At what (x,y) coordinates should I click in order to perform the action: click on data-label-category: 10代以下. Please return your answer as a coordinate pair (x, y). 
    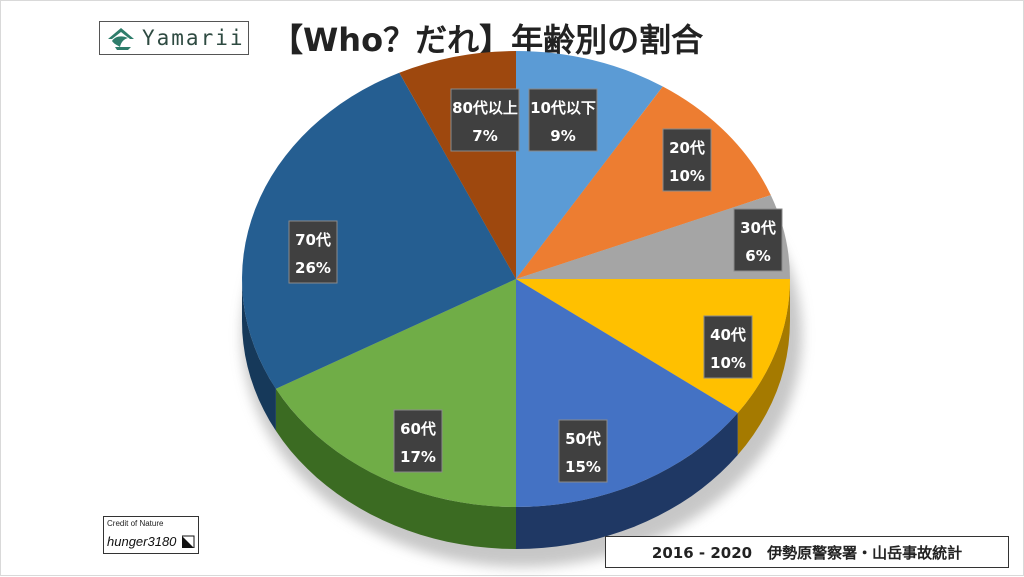
    Looking at the image, I should click on (563, 108).